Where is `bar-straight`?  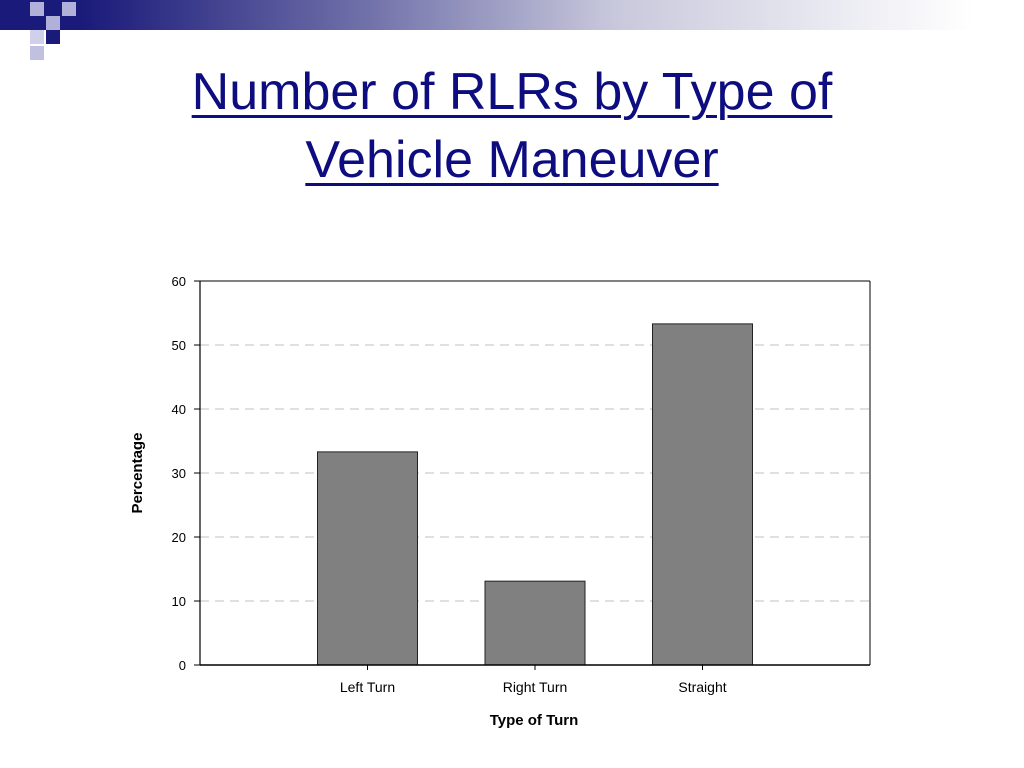 bar-straight is located at coordinates (702, 494).